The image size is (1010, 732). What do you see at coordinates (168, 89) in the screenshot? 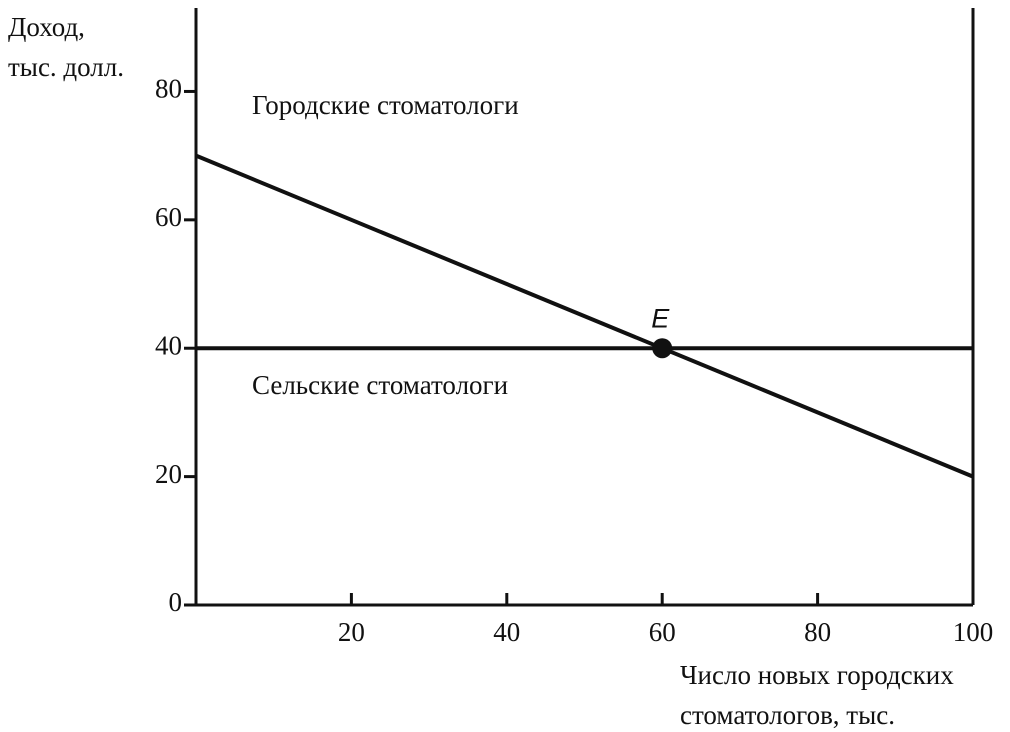
I see `y-tick-label: 80` at bounding box center [168, 89].